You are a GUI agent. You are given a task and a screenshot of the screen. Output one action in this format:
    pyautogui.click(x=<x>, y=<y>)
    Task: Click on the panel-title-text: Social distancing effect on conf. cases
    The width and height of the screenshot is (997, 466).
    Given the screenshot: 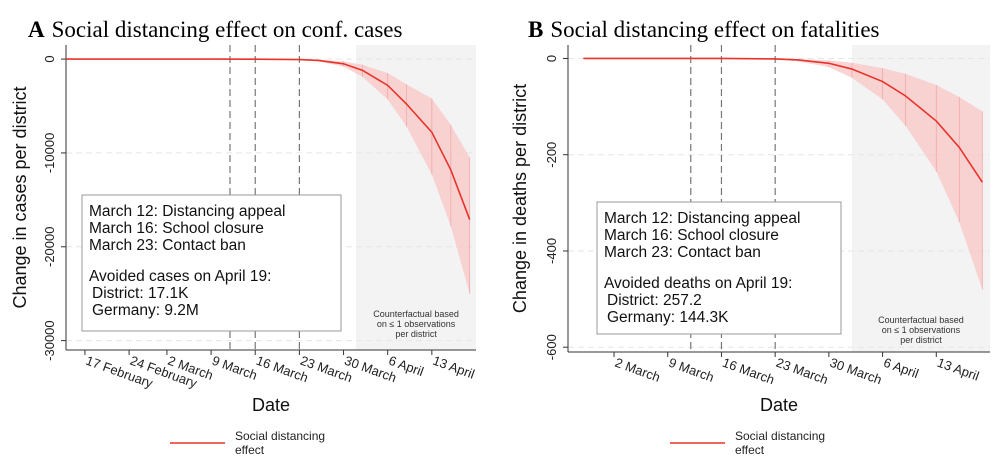 What is the action you would take?
    pyautogui.click(x=227, y=29)
    